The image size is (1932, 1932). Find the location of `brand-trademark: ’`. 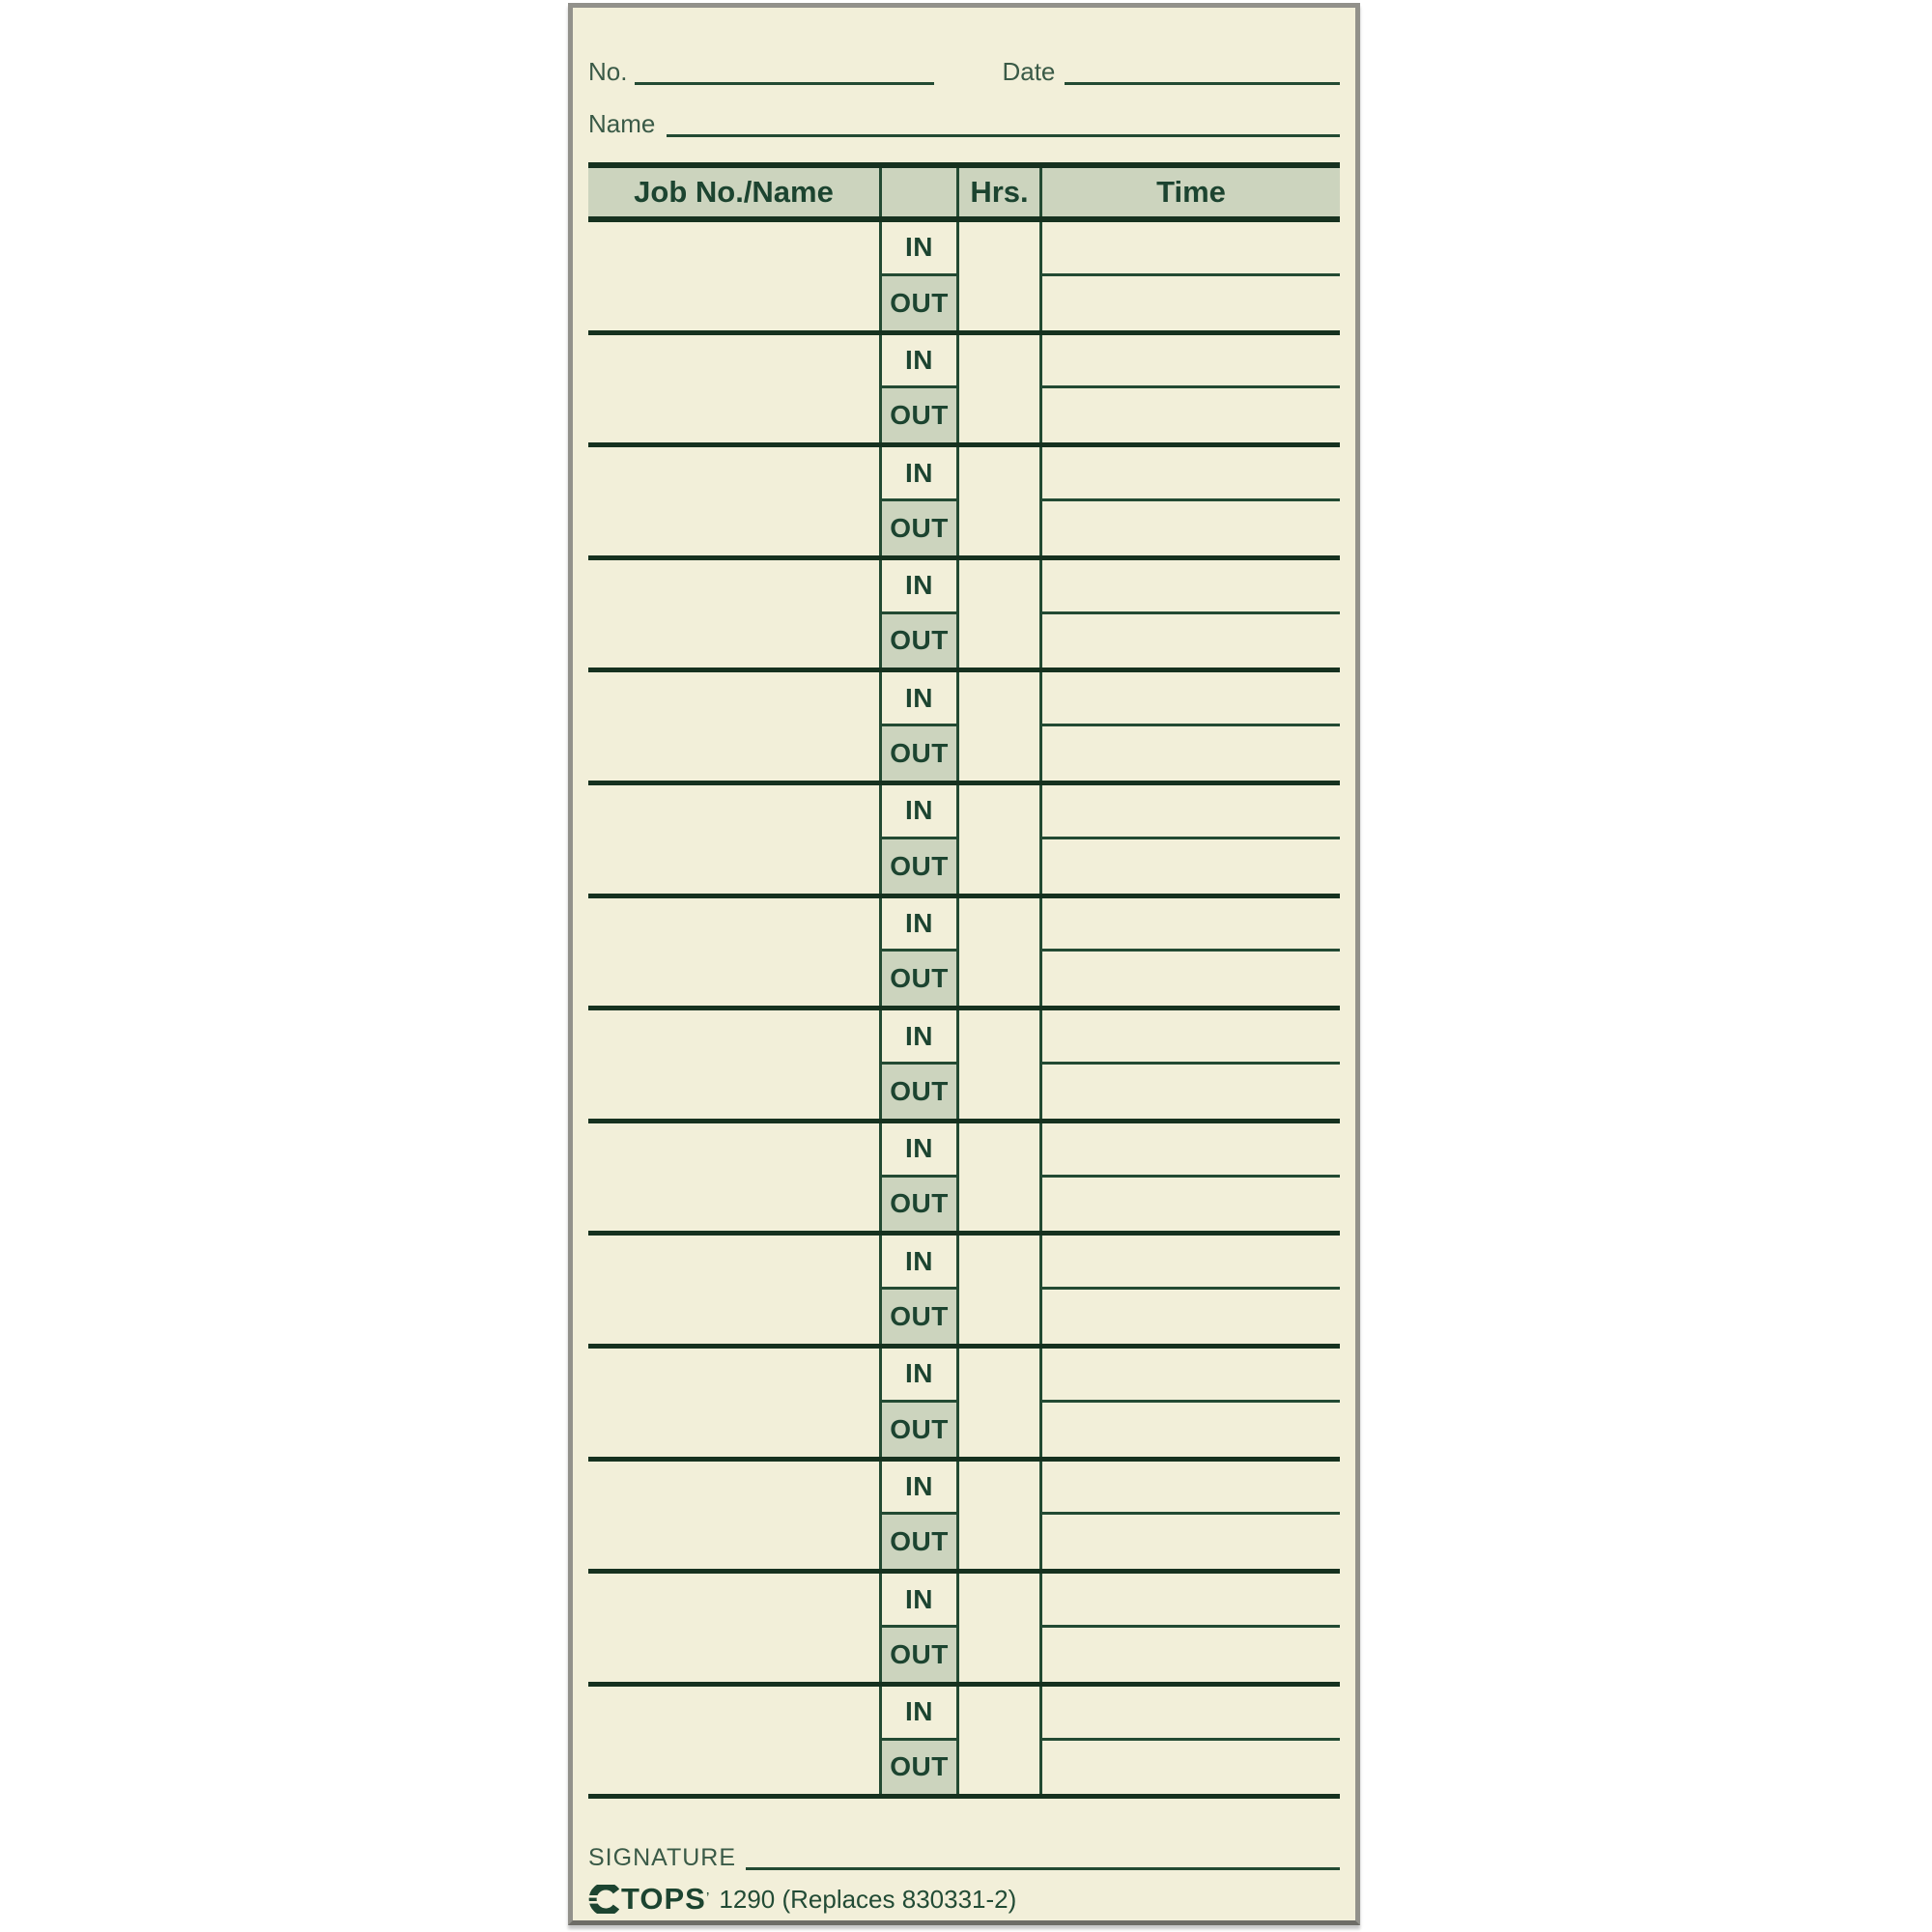

brand-trademark: ’ is located at coordinates (707, 1899).